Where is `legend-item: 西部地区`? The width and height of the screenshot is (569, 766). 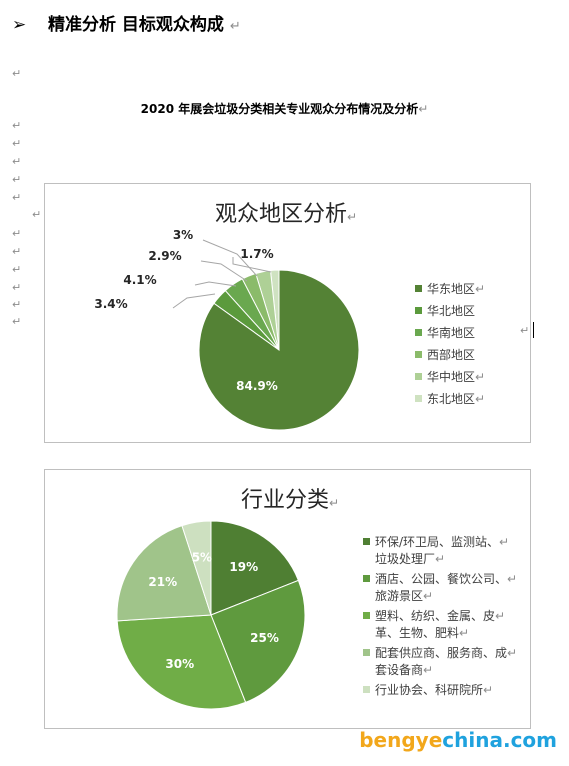 legend-item: 西部地区 is located at coordinates (445, 354).